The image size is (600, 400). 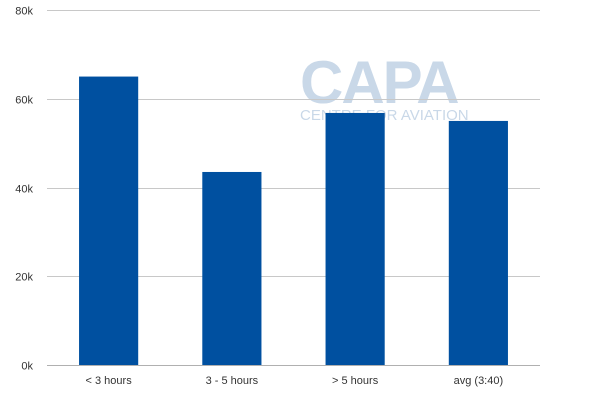 I want to click on y-tick-label: 40k, so click(x=24, y=190).